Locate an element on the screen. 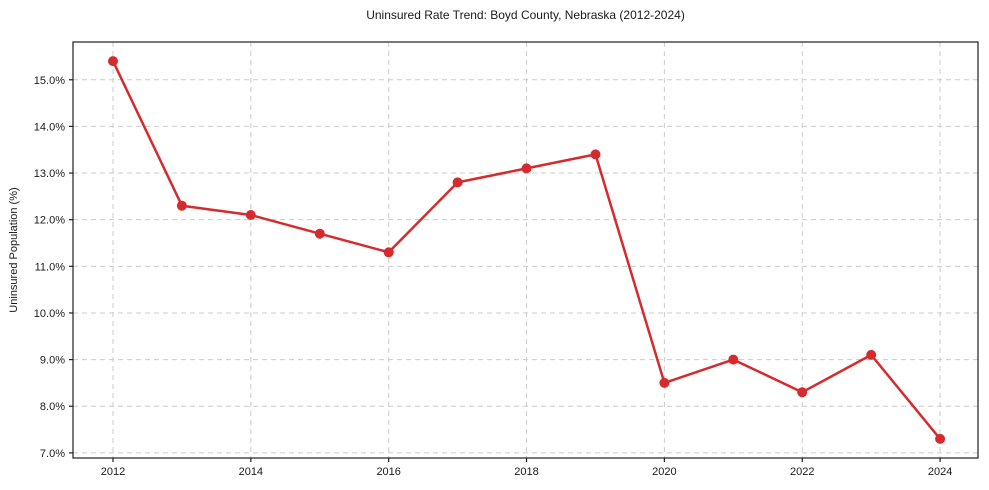 The width and height of the screenshot is (989, 490). x-tick-label: 2012 is located at coordinates (113, 472).